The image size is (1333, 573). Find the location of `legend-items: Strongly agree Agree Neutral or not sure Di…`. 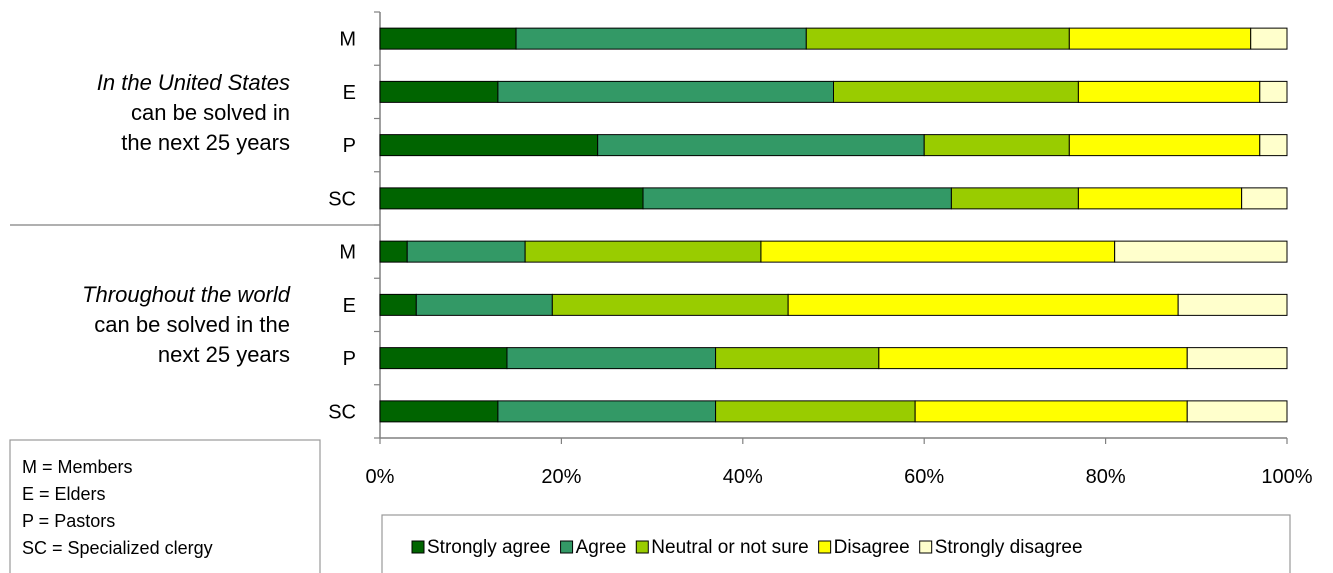

legend-items: Strongly agree Agree Neutral or not sure Di… is located at coordinates (747, 547).